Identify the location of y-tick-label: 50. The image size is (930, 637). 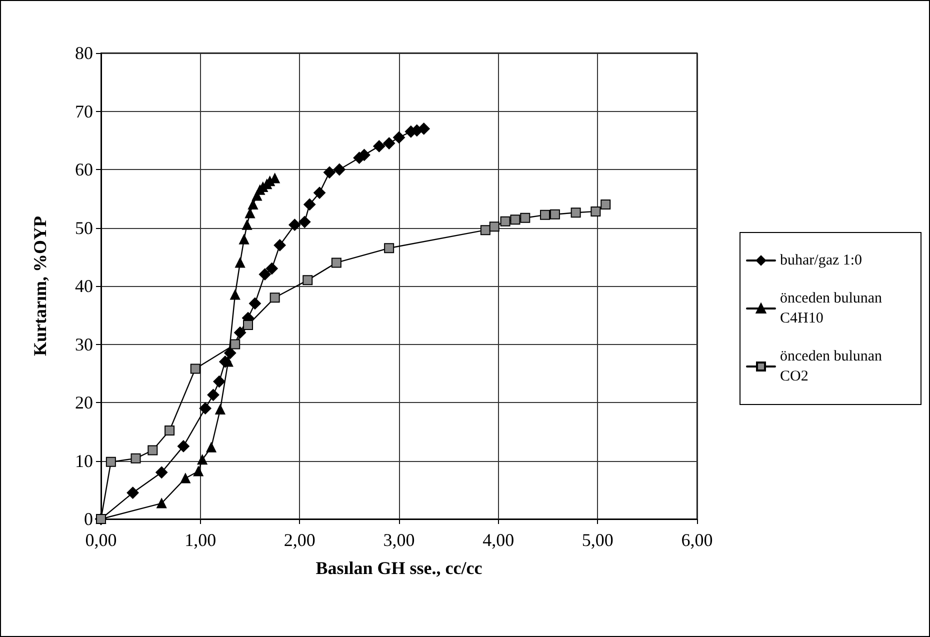
(84, 228).